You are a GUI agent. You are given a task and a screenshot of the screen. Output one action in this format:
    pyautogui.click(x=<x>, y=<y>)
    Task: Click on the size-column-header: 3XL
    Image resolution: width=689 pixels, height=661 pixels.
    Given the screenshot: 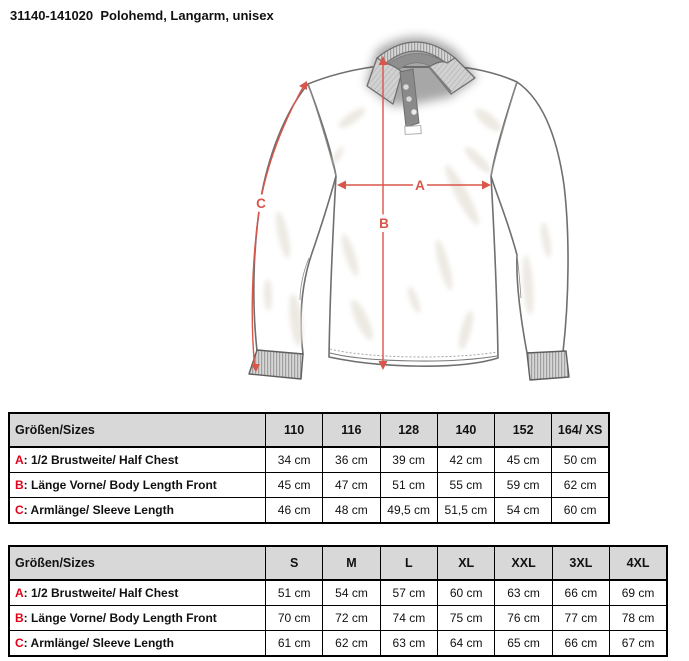 What is the action you would take?
    pyautogui.click(x=581, y=563)
    